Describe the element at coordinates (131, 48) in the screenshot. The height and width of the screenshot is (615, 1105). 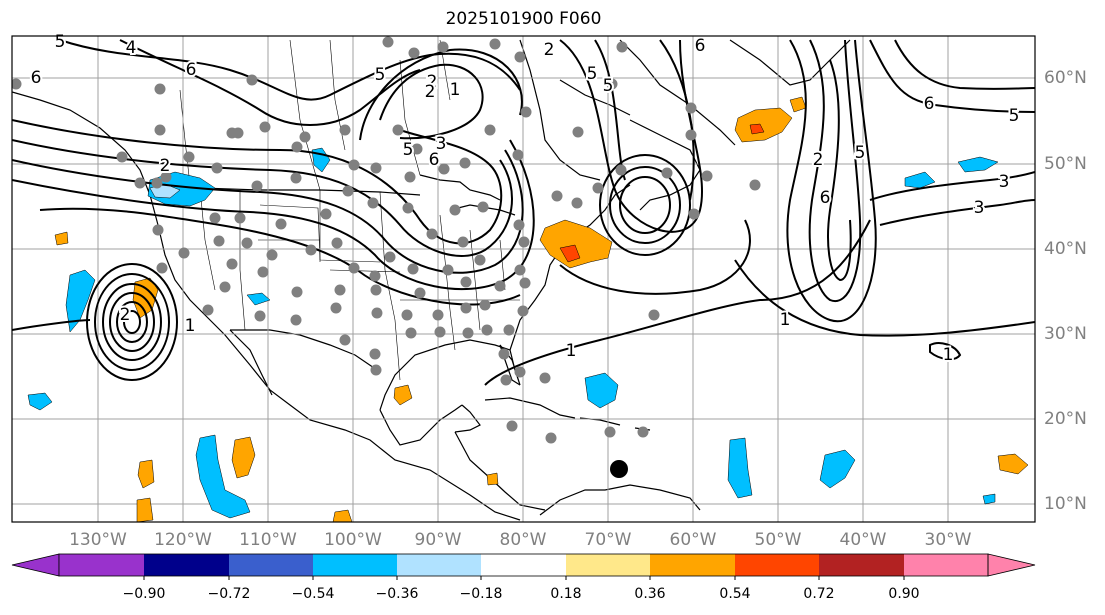
I see `contour-label: 4` at that location.